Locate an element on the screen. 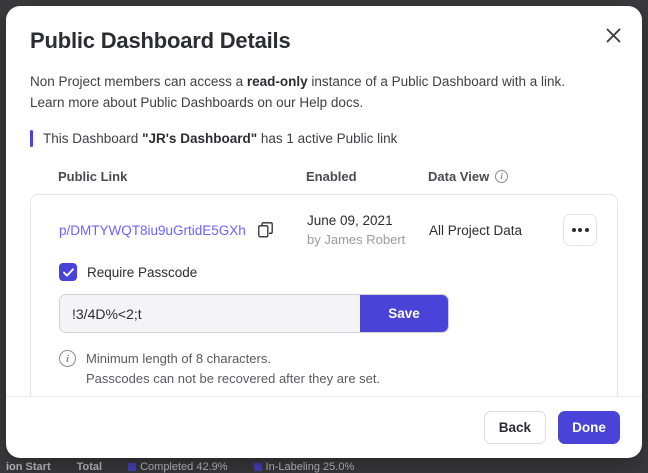 Image resolution: width=648 pixels, height=473 pixels. table-header: Public Link Enabled Data View i is located at coordinates (324, 176).